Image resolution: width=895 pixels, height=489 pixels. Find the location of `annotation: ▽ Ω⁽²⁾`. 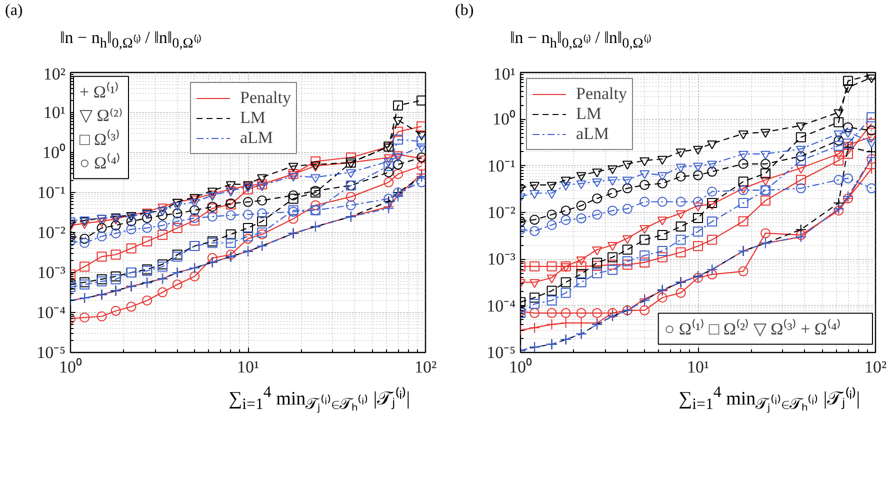

annotation: ▽ Ω⁽²⁾ is located at coordinates (101, 116).